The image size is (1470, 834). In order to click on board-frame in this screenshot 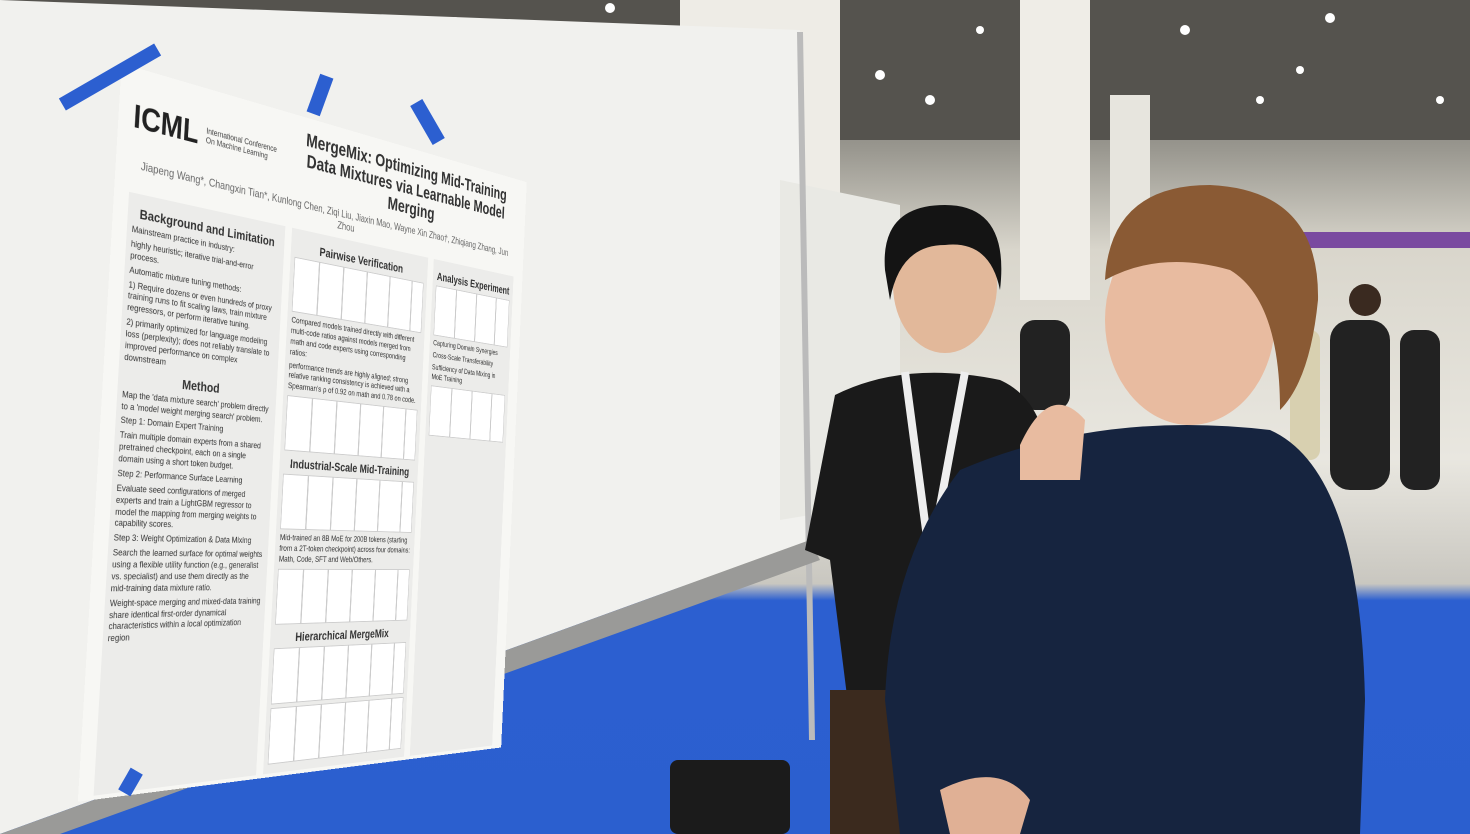, I will do `click(806, 386)`.